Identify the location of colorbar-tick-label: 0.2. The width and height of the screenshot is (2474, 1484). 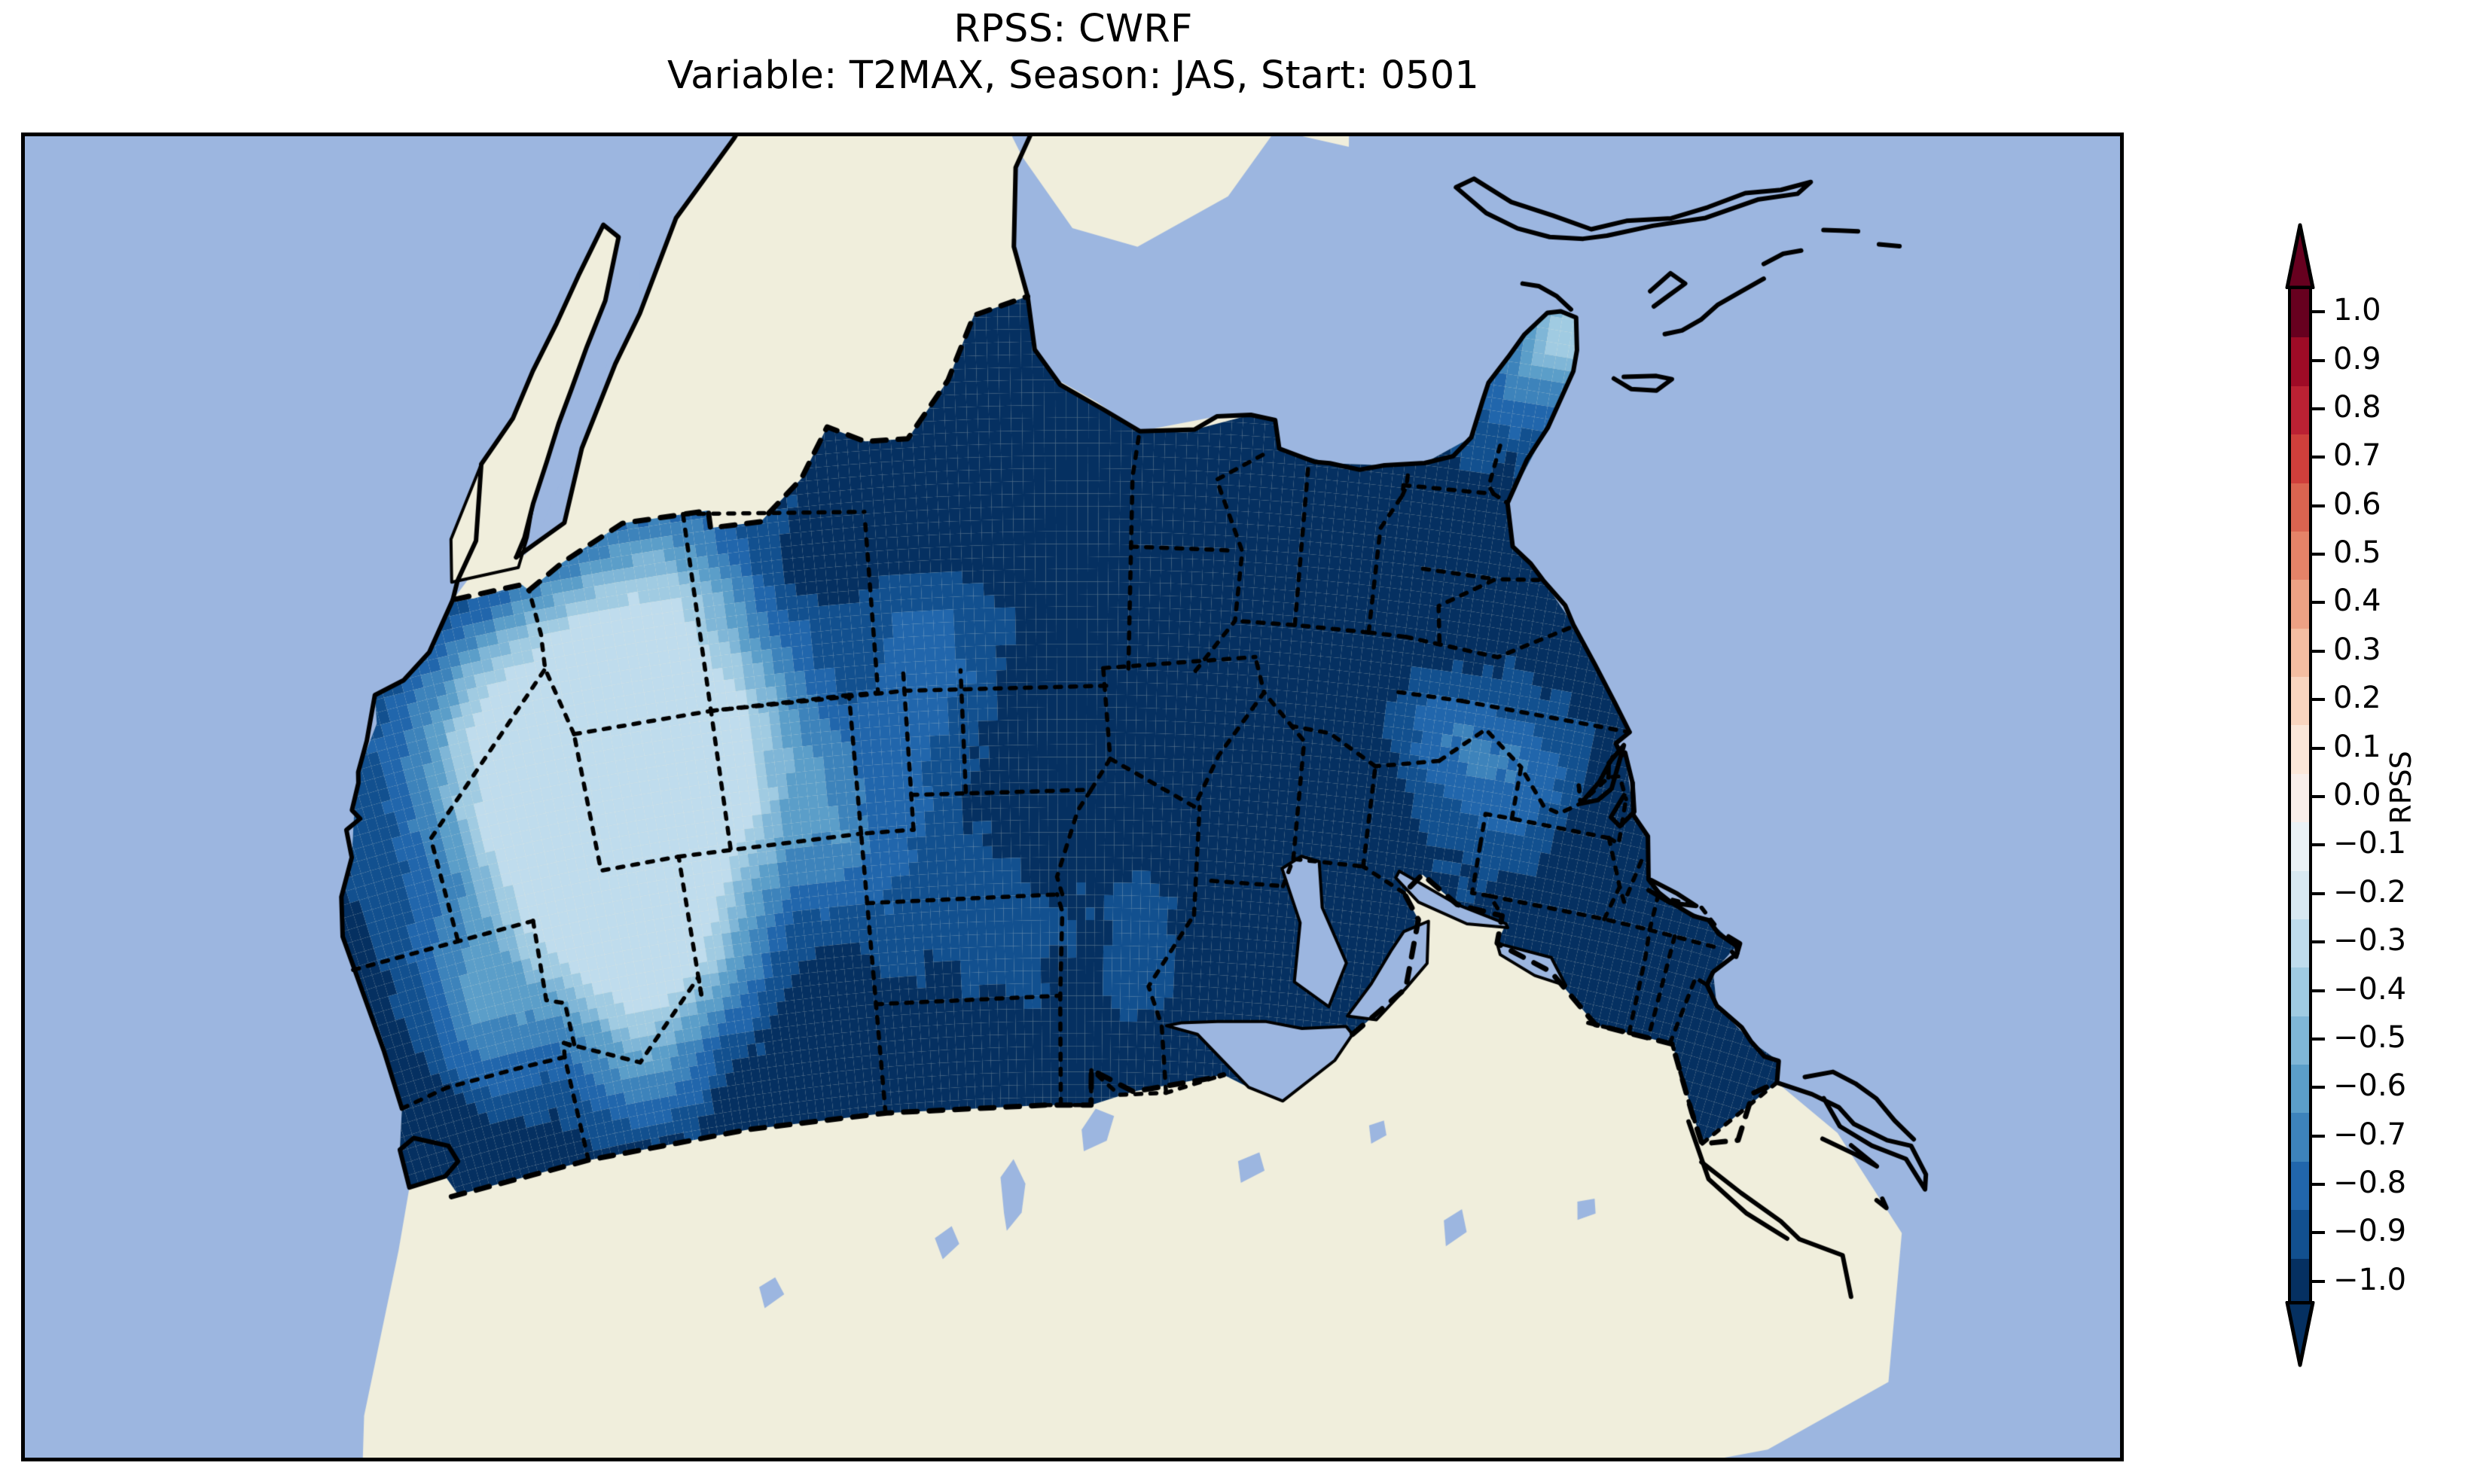
(2357, 698).